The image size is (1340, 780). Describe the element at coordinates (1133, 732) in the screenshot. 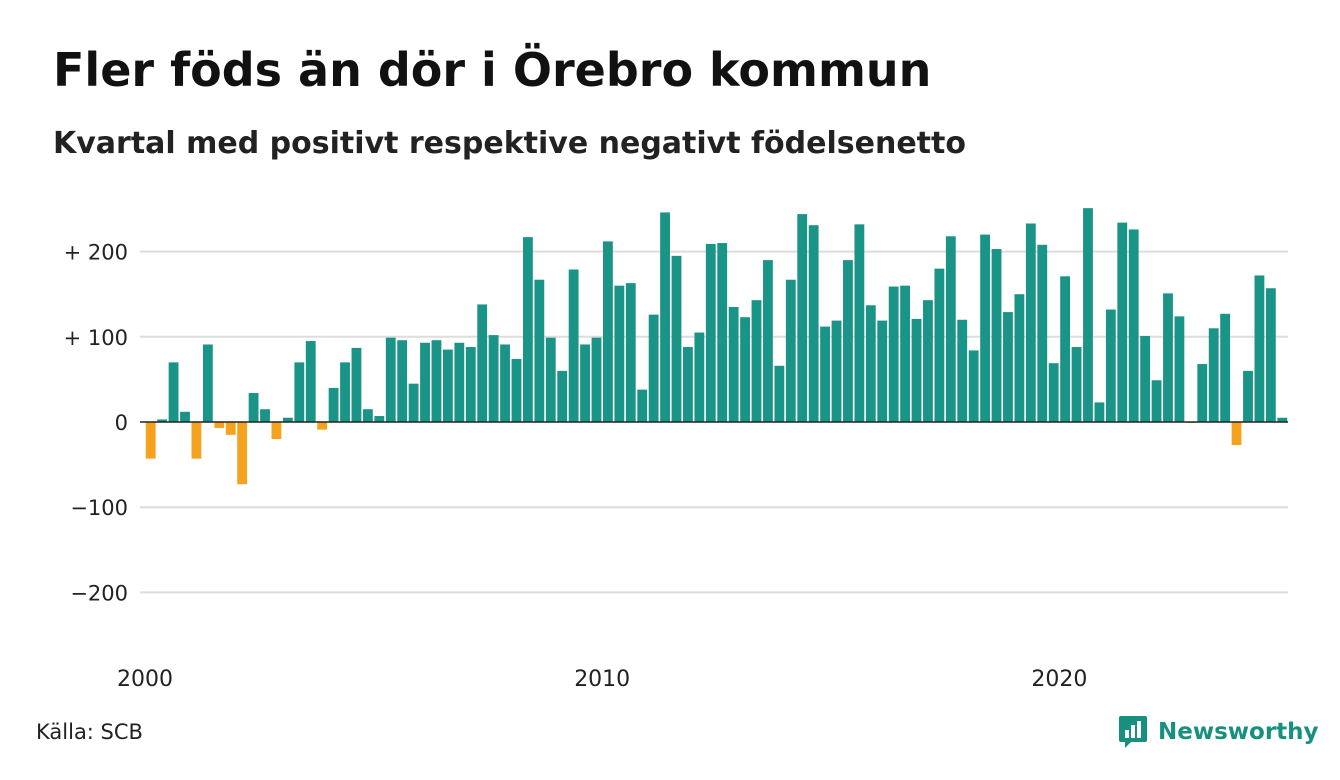

I see `newsworthy-logo-icon` at that location.